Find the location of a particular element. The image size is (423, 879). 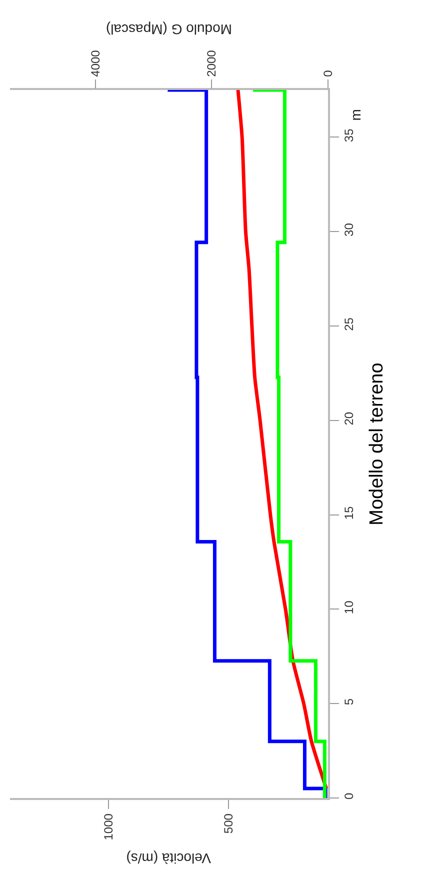

x-tick-label: 500 is located at coordinates (228, 823).